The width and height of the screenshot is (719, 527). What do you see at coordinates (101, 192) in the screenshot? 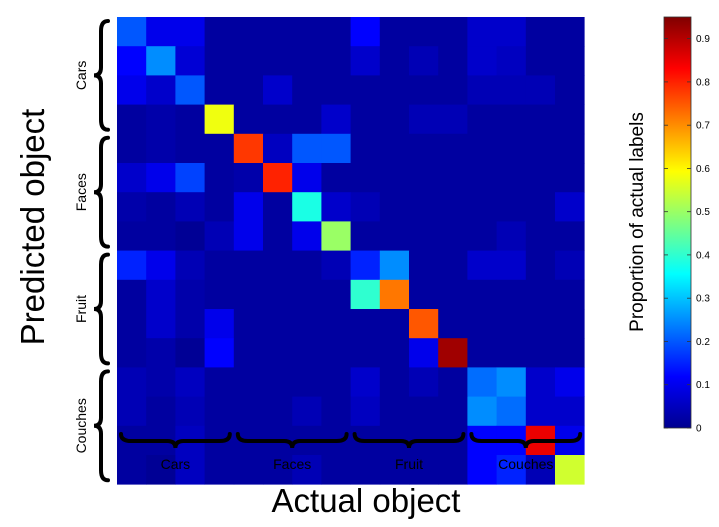
I see `y-group-brace` at bounding box center [101, 192].